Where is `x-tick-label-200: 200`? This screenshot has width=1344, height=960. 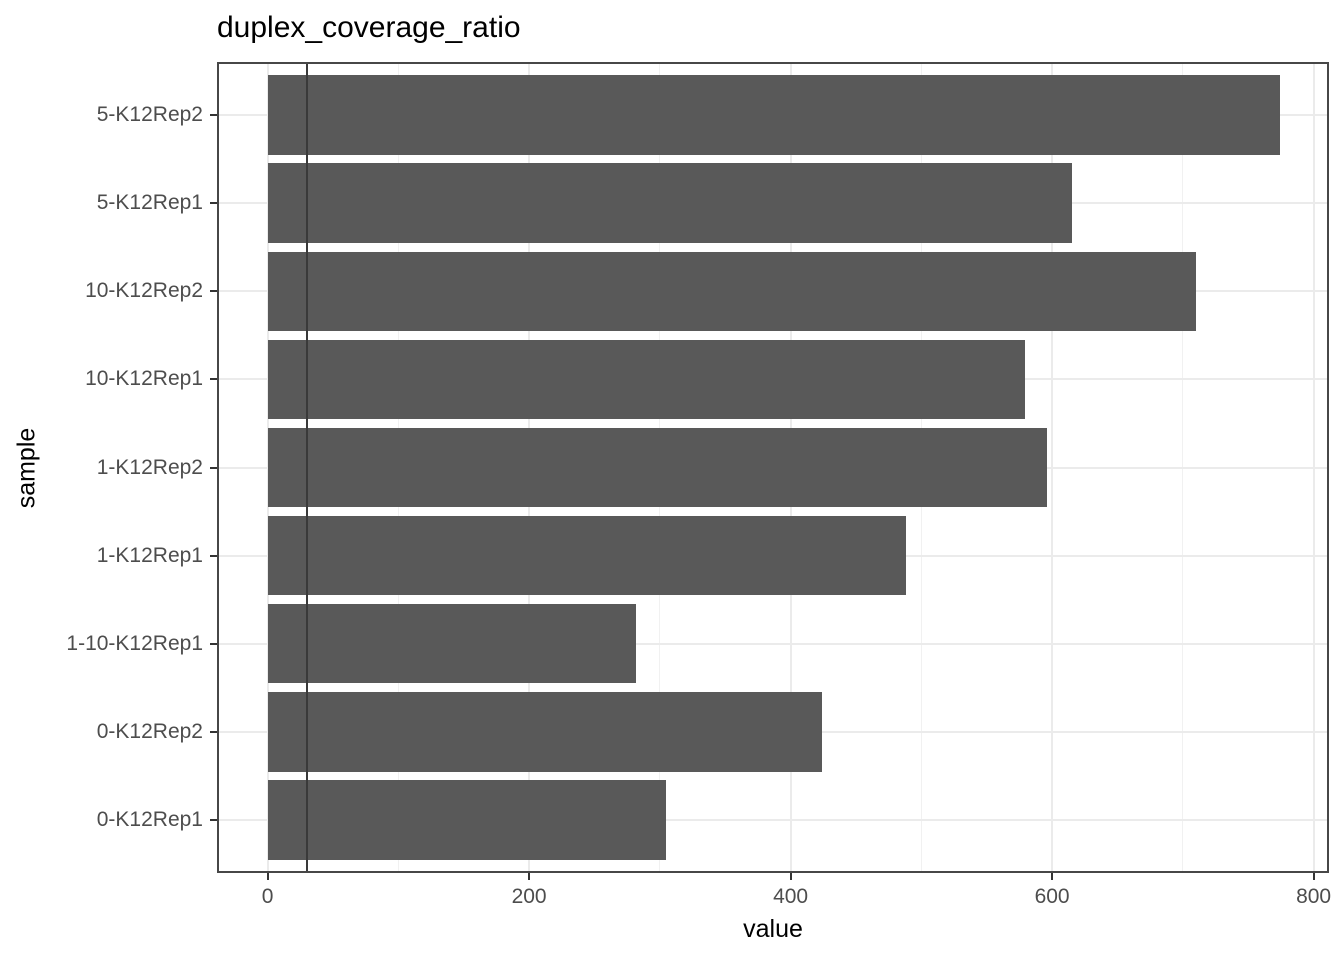 x-tick-label-200: 200 is located at coordinates (529, 896).